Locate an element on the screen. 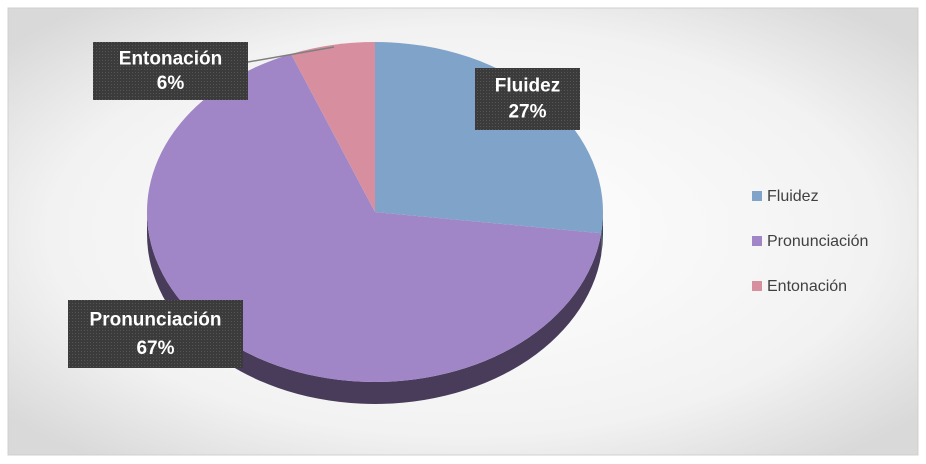 The image size is (926, 464). label-value: 27% is located at coordinates (527, 112).